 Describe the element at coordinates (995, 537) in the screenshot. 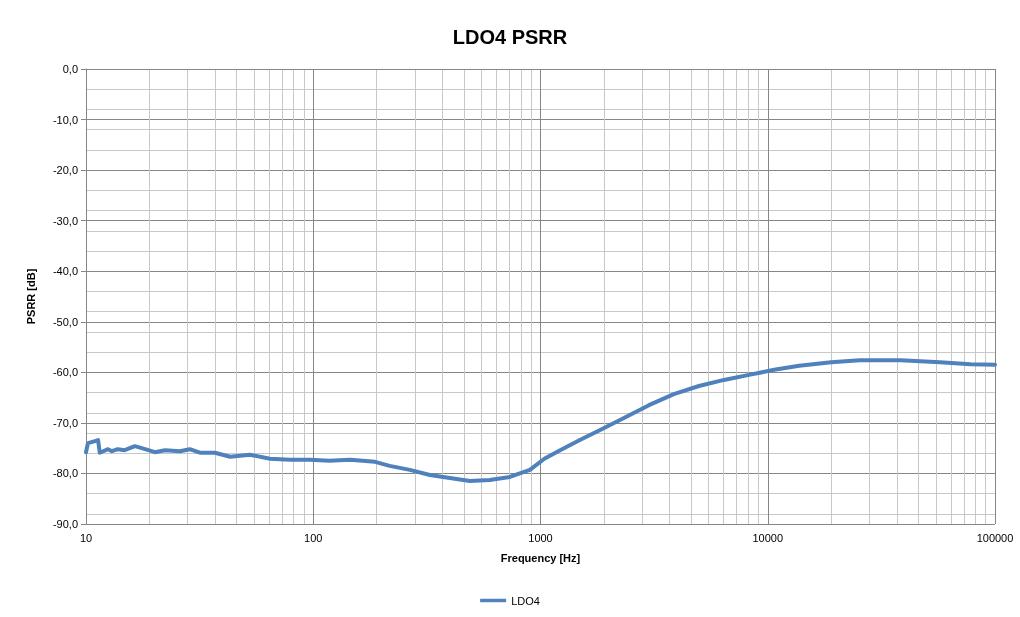

I see `x-tick-label: 100000` at that location.